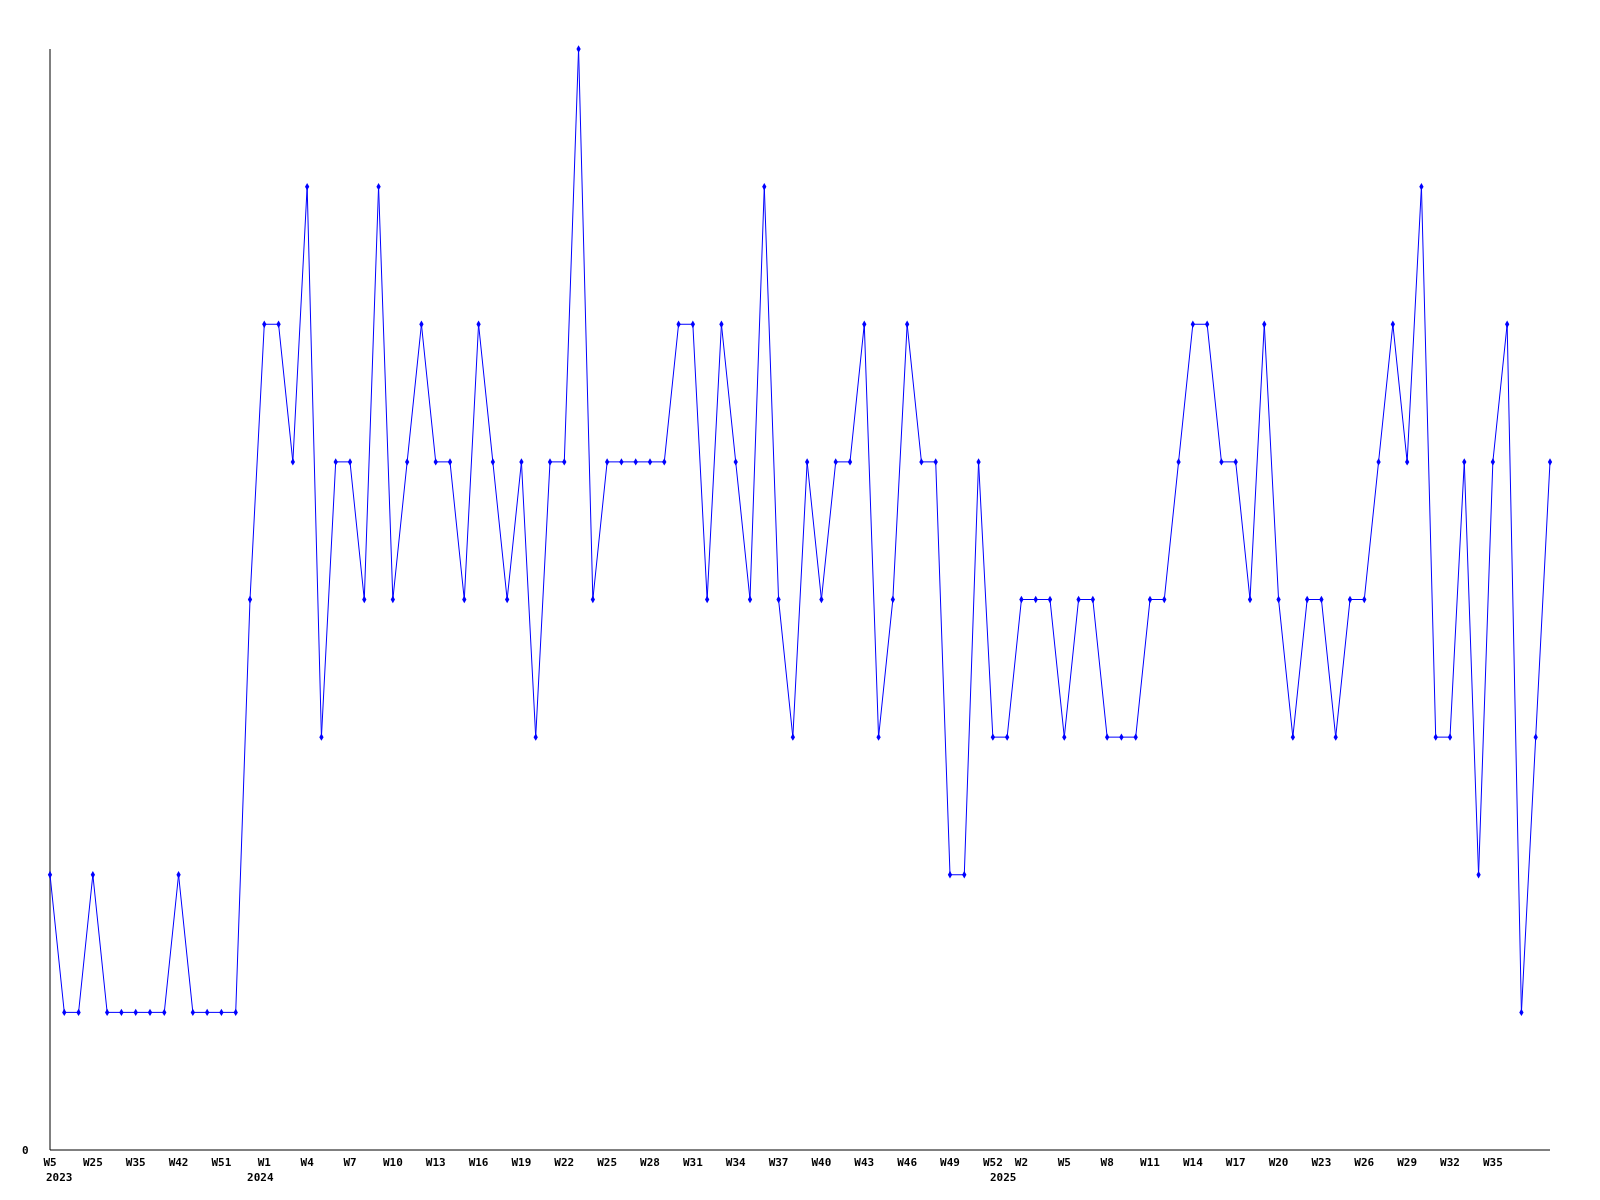  What do you see at coordinates (1003, 1177) in the screenshot?
I see `text: 2025` at bounding box center [1003, 1177].